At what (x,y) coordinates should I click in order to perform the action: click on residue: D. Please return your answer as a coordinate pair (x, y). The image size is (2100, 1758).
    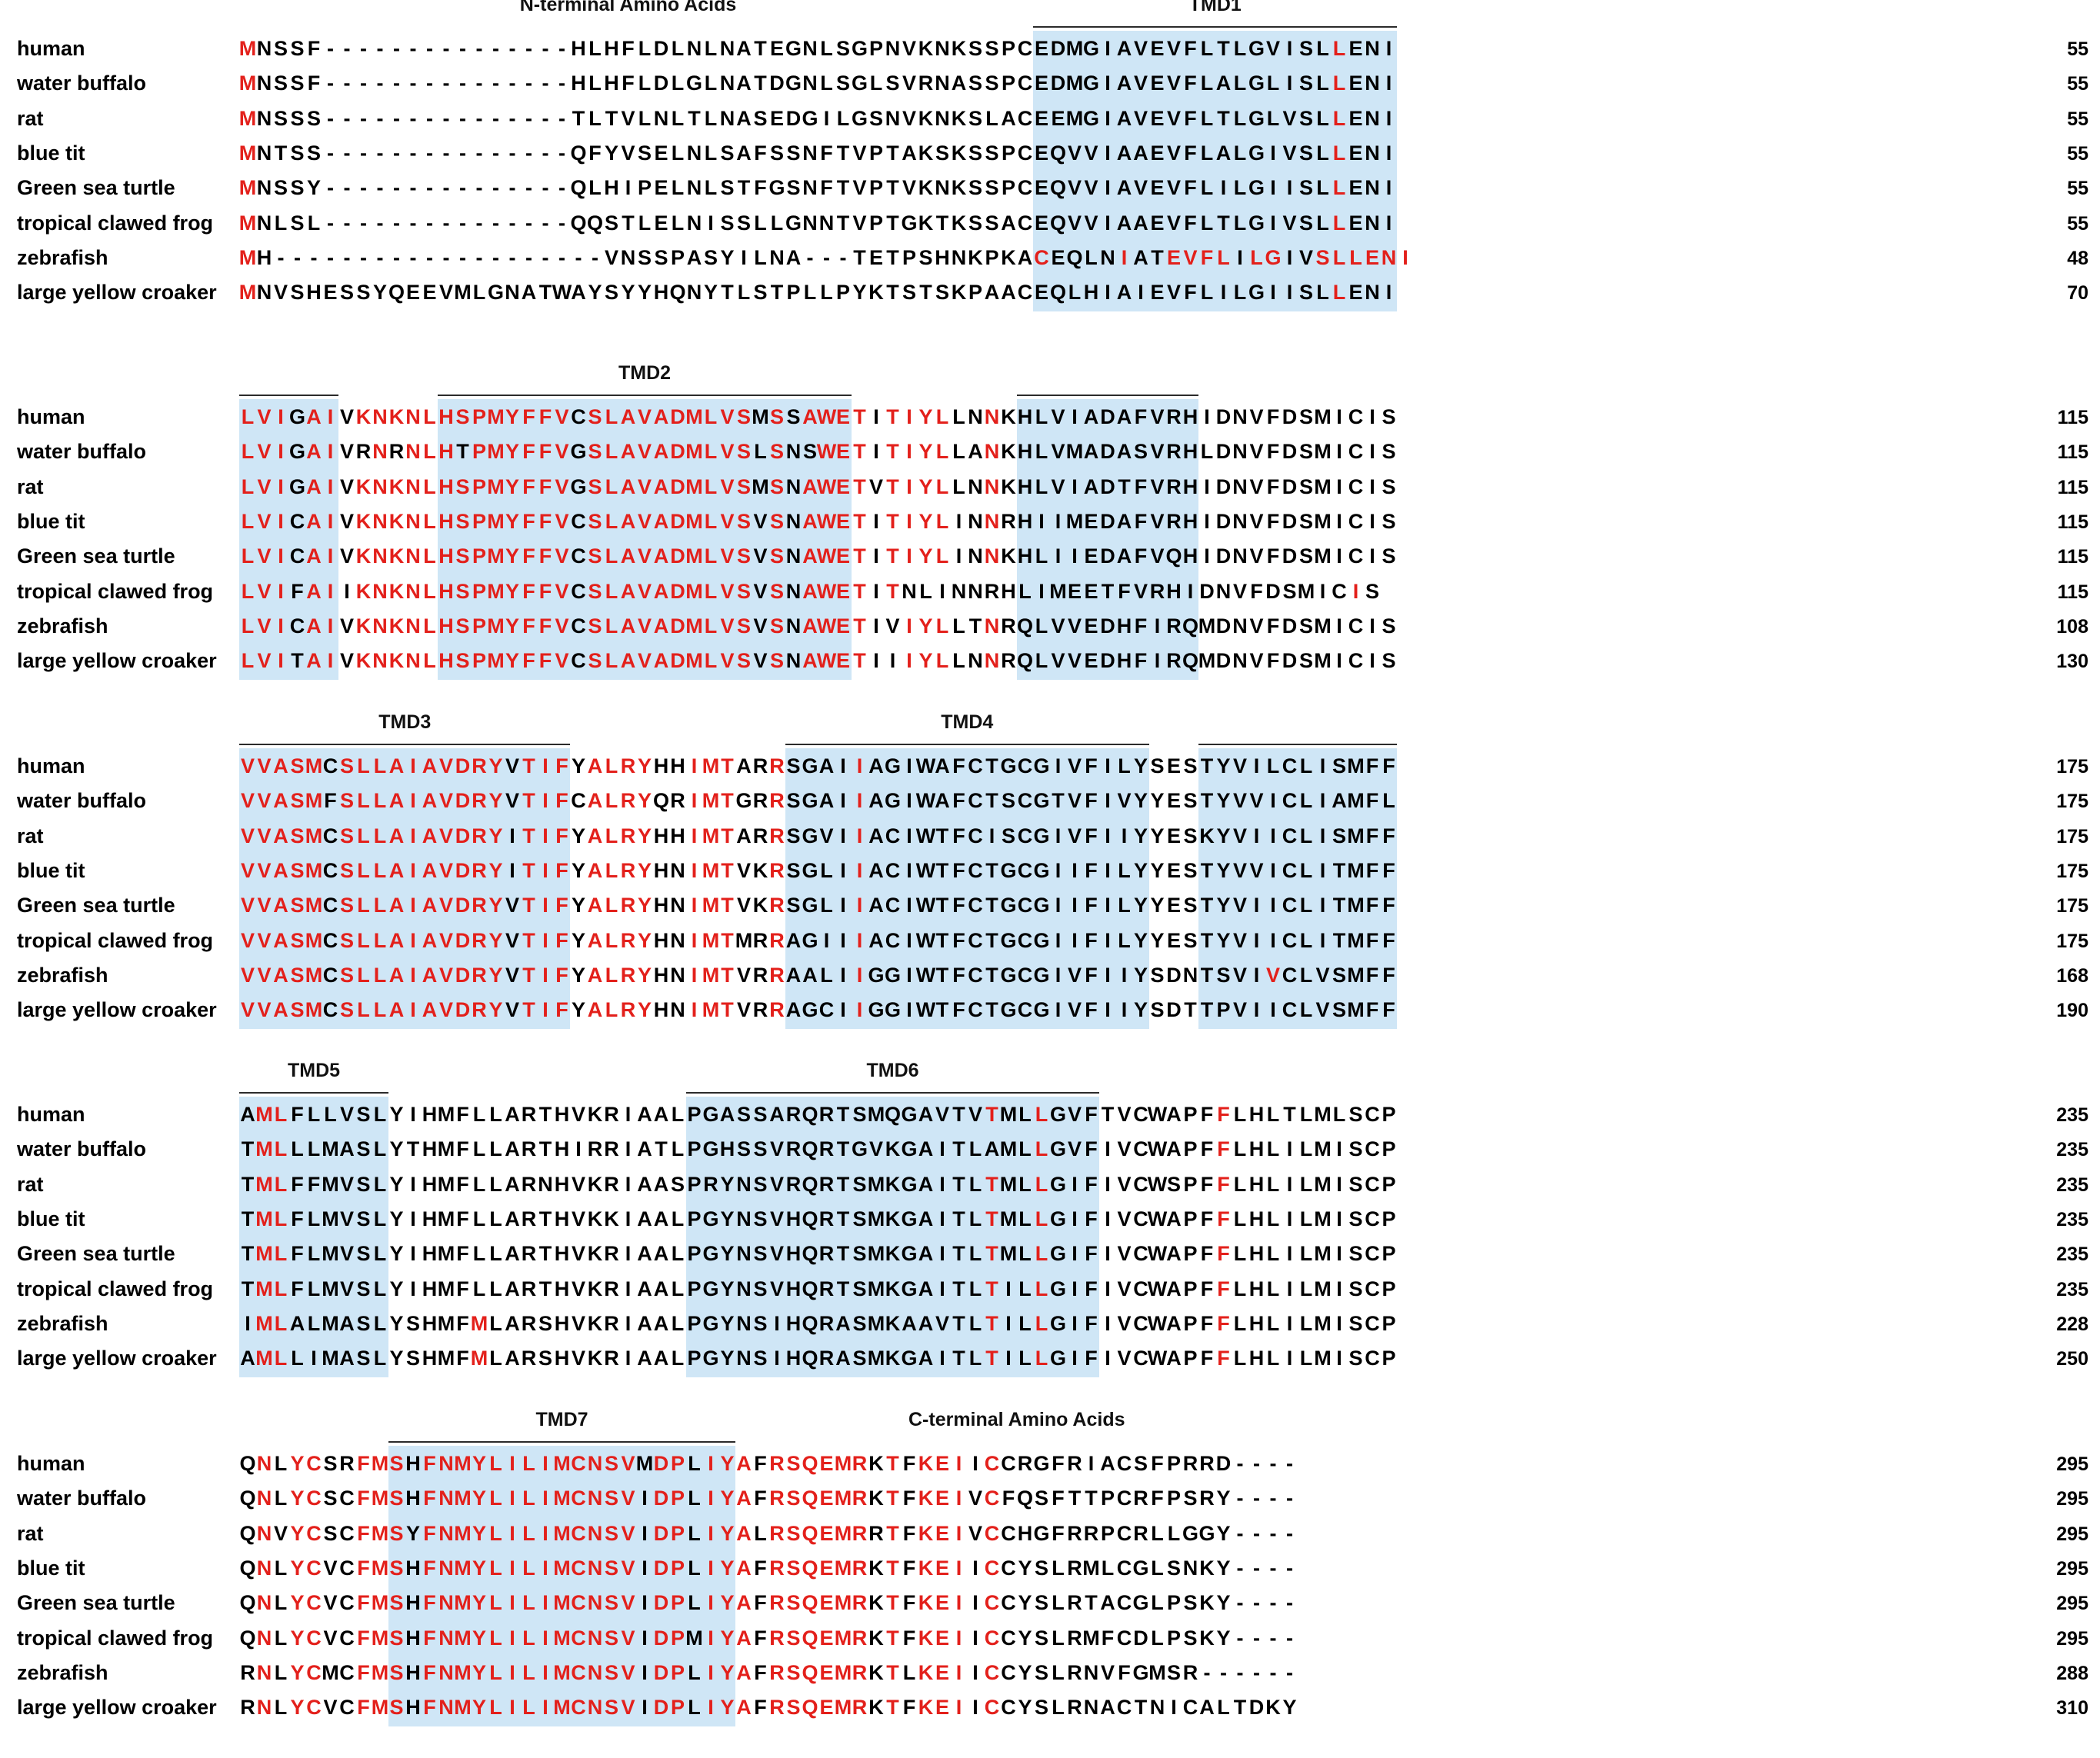
    Looking at the image, I should click on (1107, 556).